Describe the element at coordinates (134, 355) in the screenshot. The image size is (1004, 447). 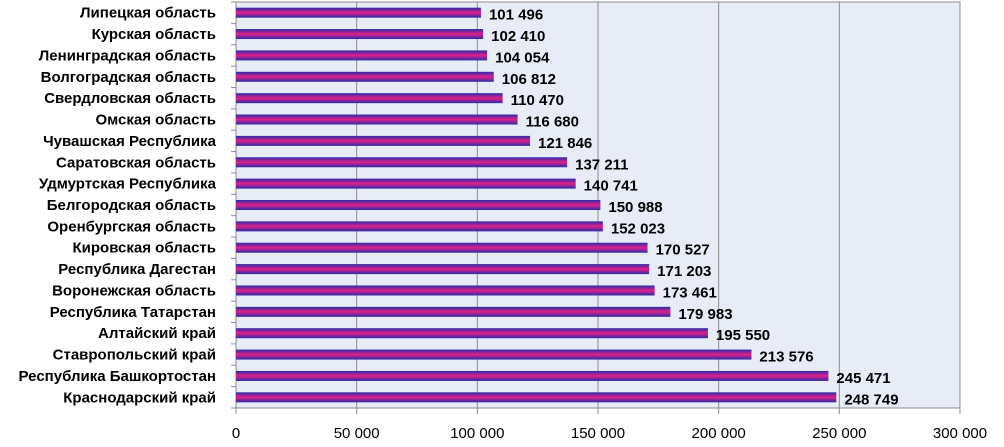
I see `category-label: Ставропольский край` at that location.